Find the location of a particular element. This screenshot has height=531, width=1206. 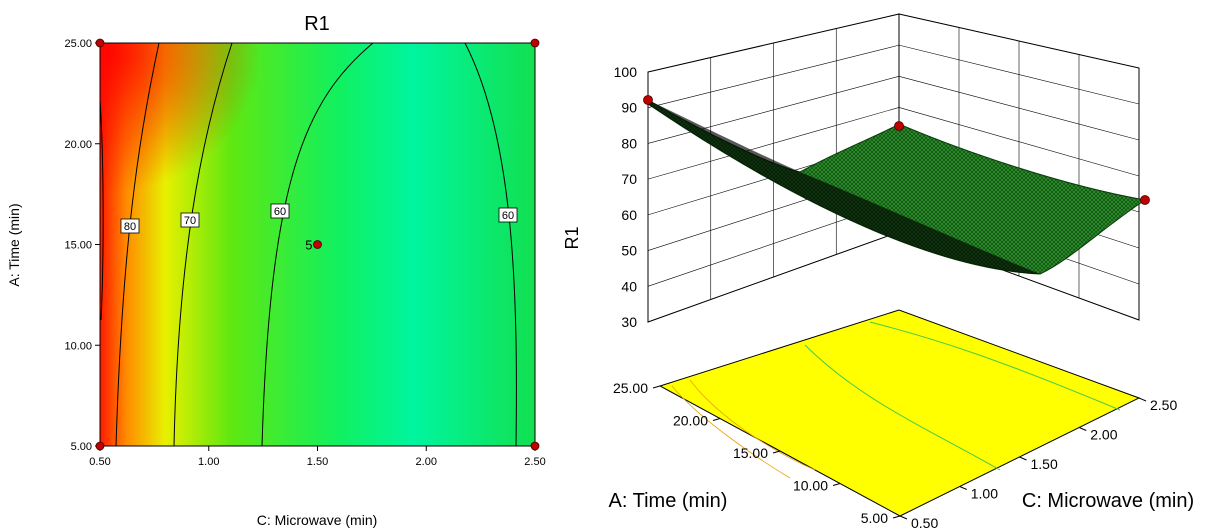

contour-x-axis-title: C: Microwave (min) is located at coordinates (317, 520).